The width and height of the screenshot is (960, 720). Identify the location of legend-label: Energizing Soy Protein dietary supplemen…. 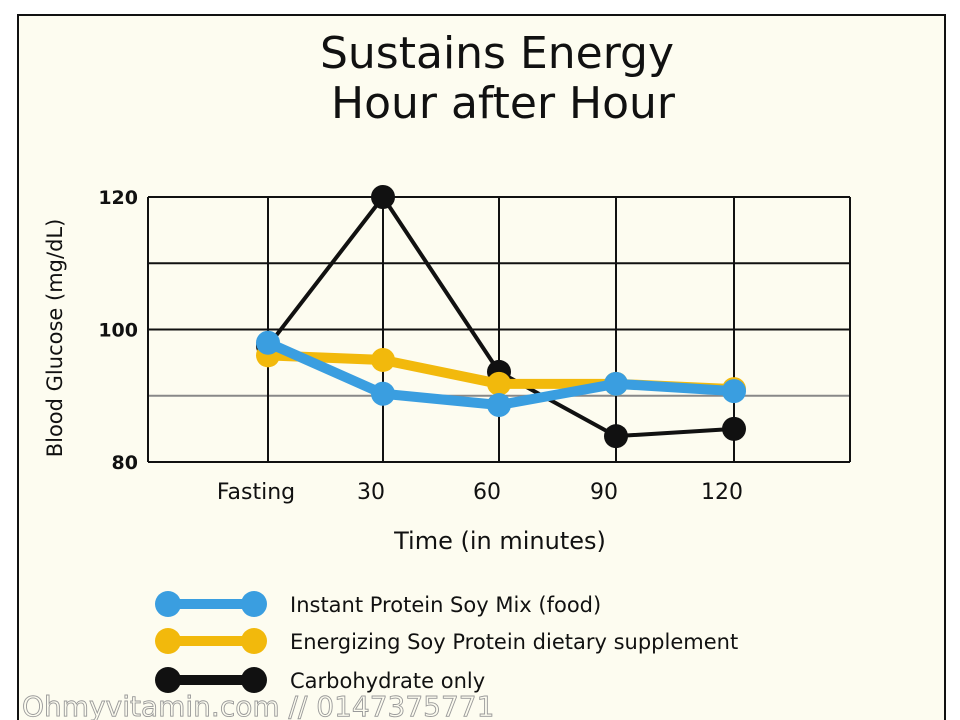
(514, 642).